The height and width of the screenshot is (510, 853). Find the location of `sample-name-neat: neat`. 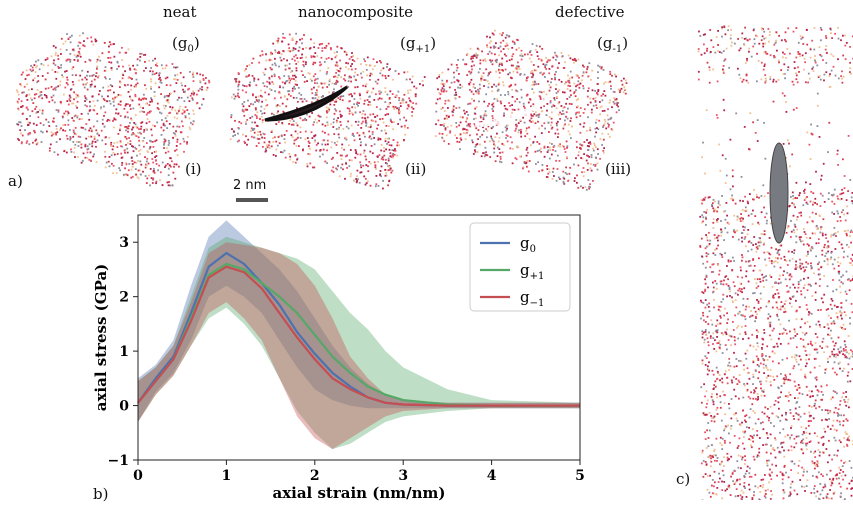

sample-name-neat: neat is located at coordinates (180, 12).